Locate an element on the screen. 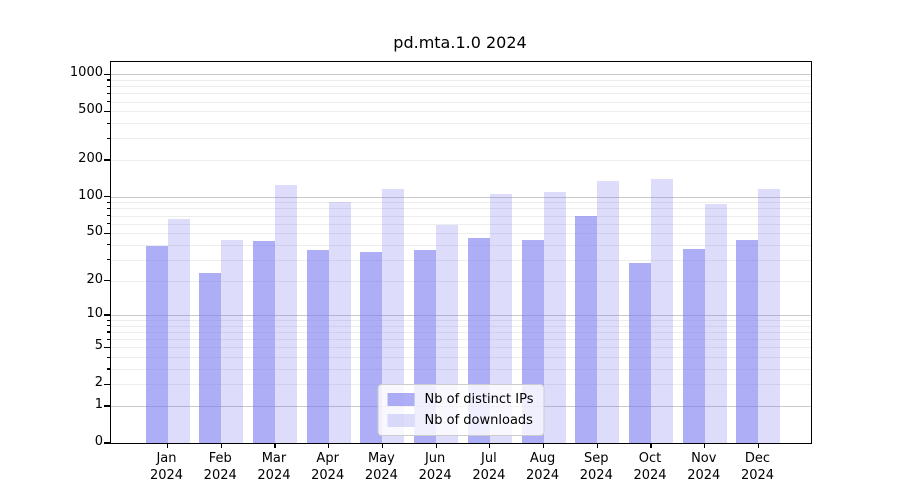 The height and width of the screenshot is (500, 900). bar-oct-distinct-ips is located at coordinates (640, 353).